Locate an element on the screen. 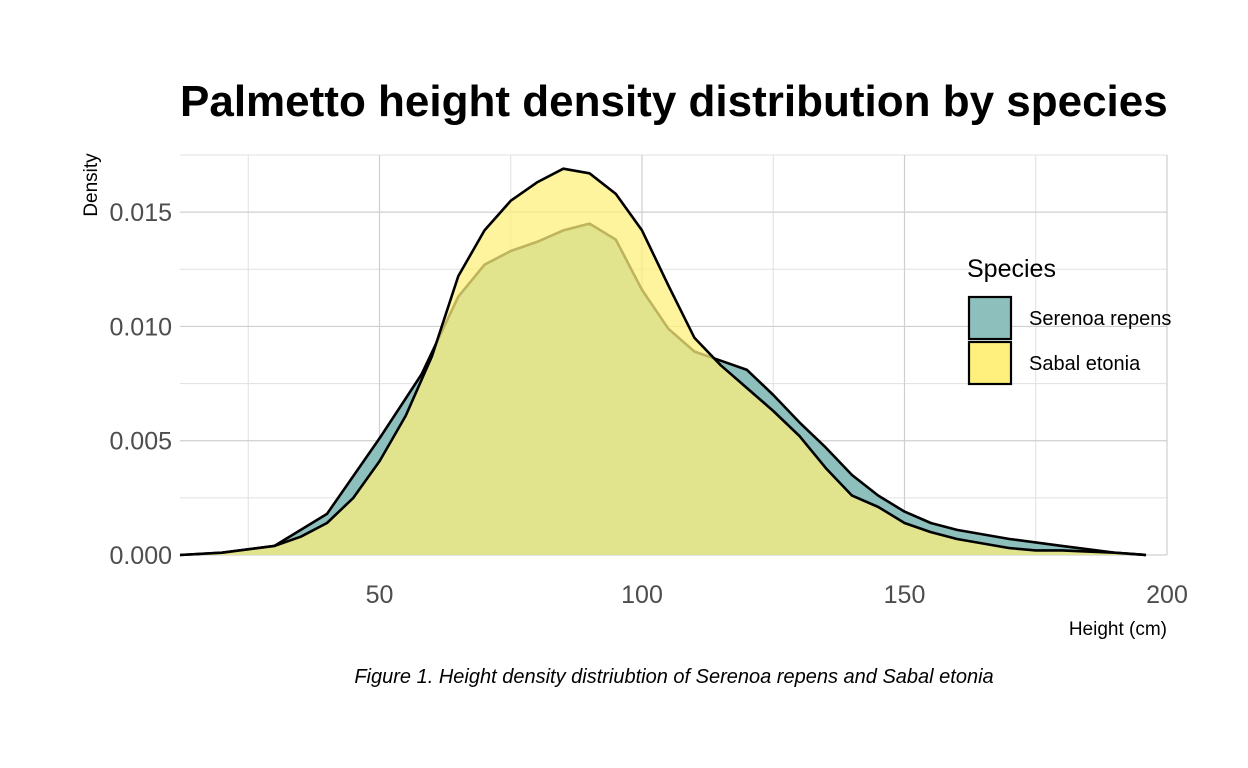 Image resolution: width=1248 pixels, height=768 pixels. x-tick-label: 200 is located at coordinates (1167, 595).